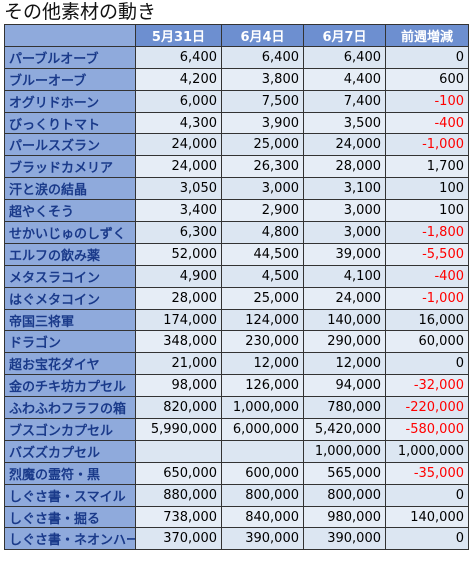  I want to click on price-may31-cell: 5,990,000, so click(178, 429).